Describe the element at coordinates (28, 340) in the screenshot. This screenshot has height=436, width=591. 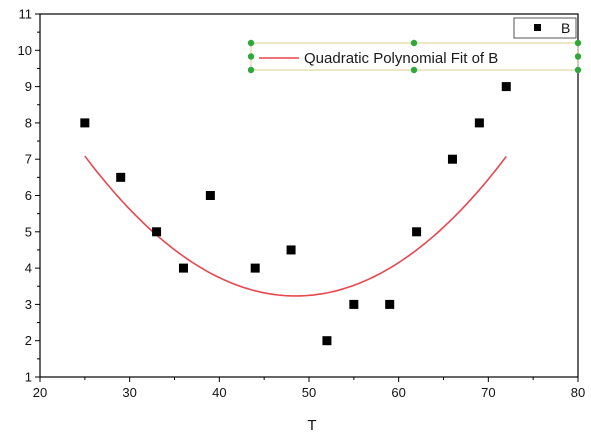
I see `y-tick-label: 2` at that location.